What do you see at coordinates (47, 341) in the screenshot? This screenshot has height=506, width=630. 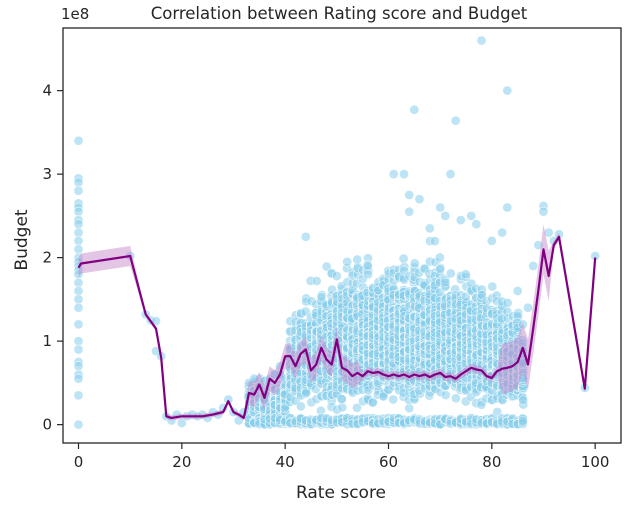 I see `y-tick-label: 1` at bounding box center [47, 341].